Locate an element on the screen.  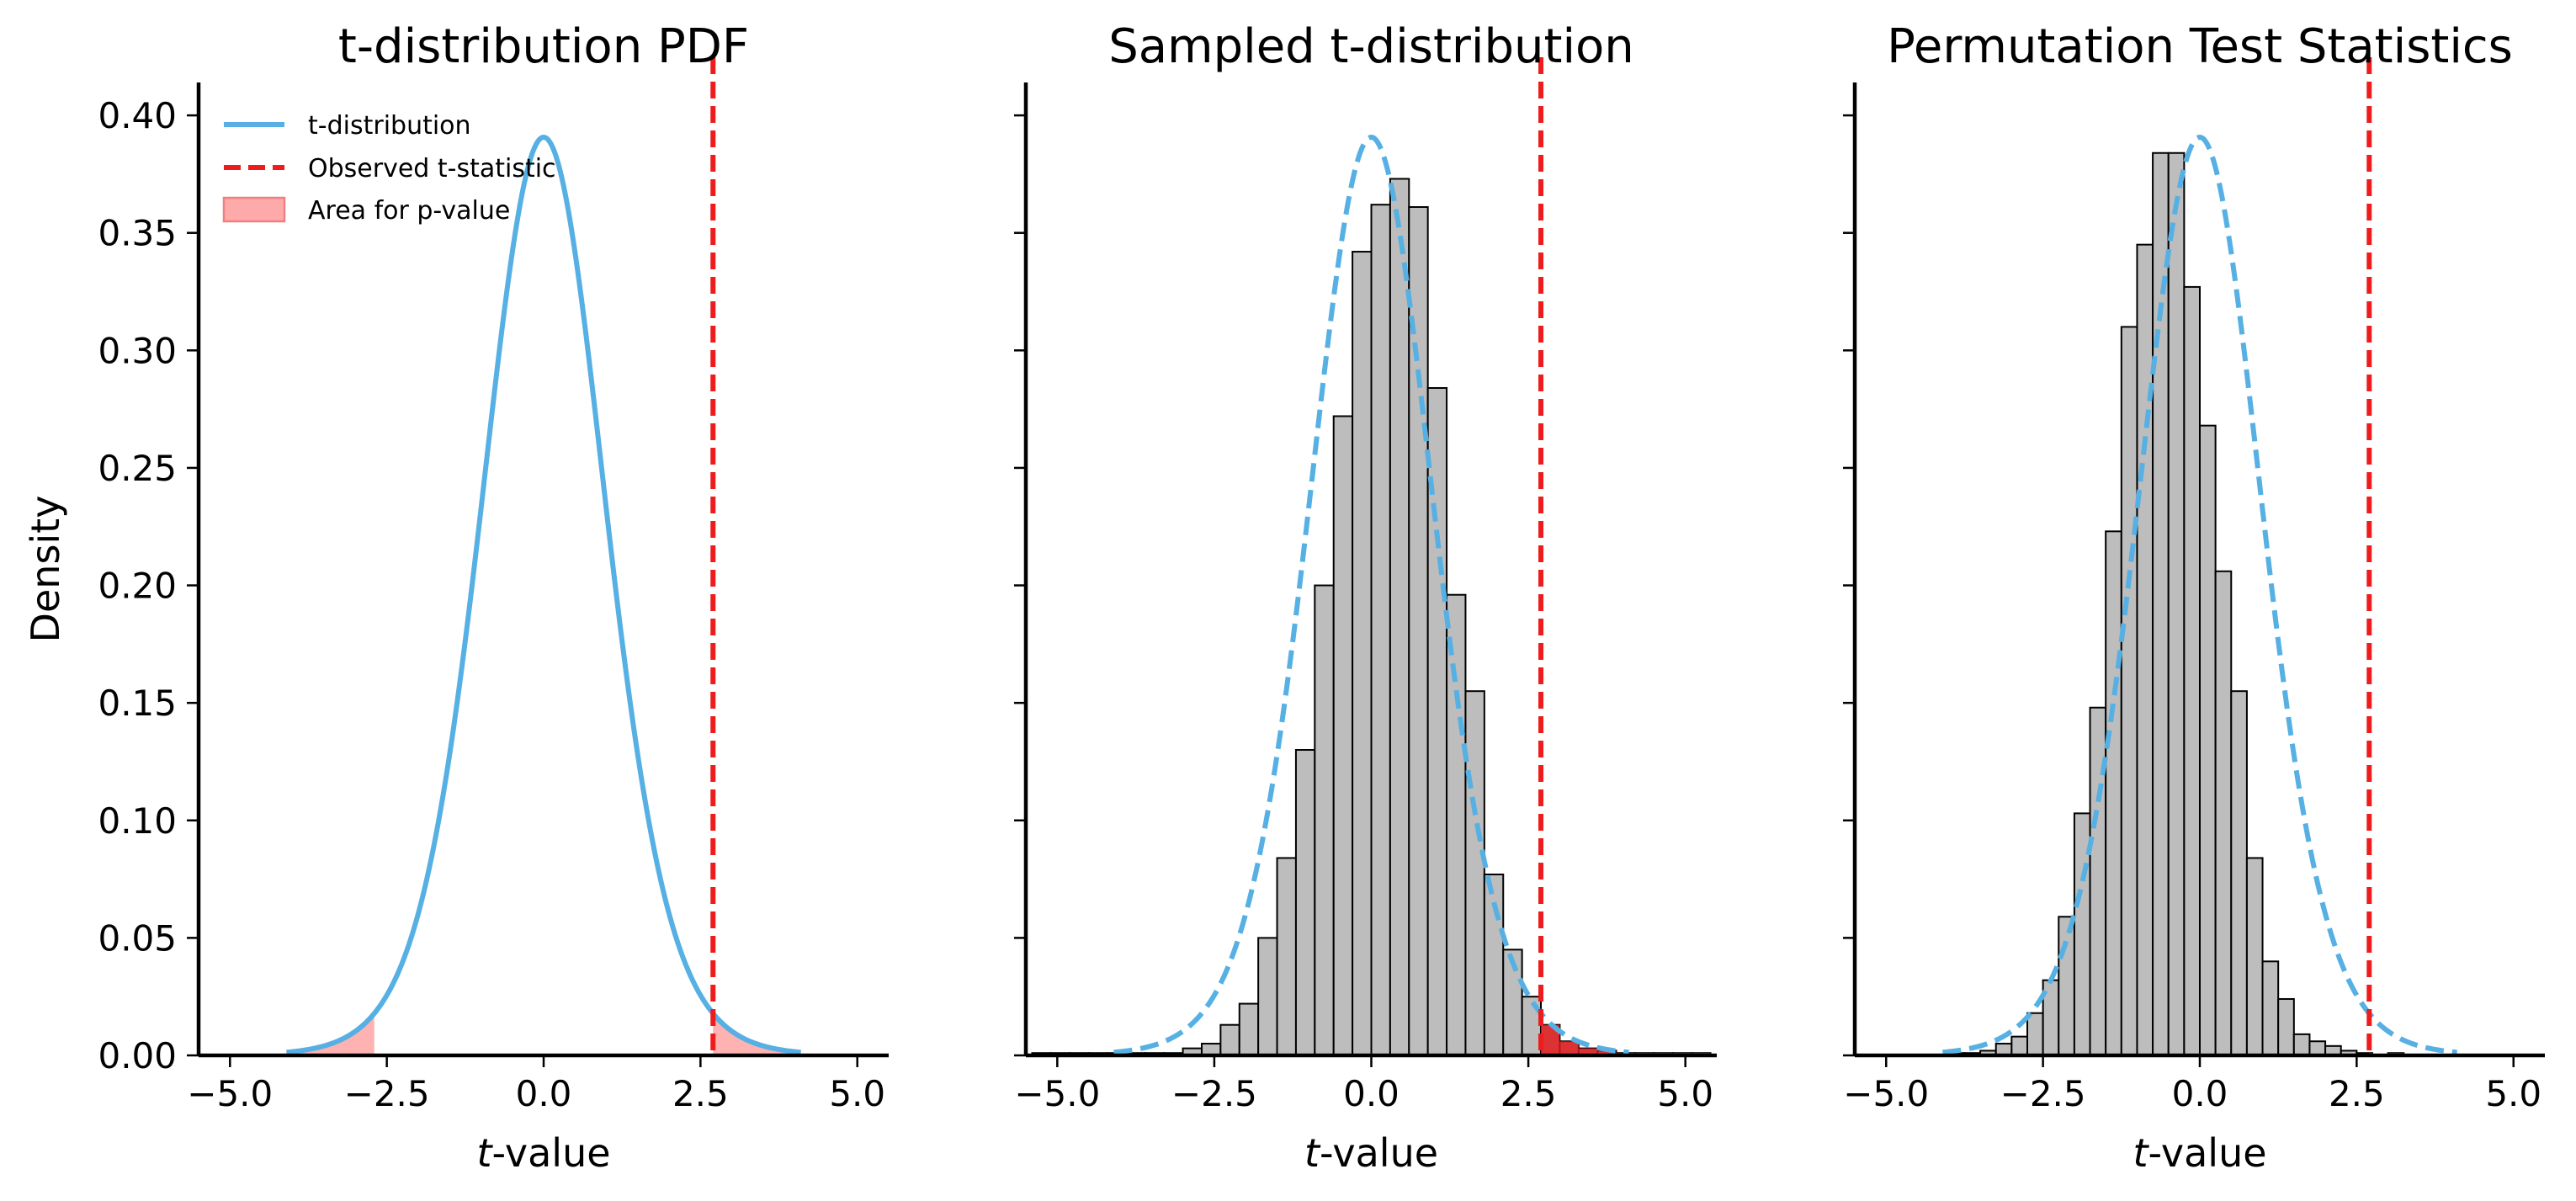
legend-label: Area for p-value is located at coordinates (409, 211).